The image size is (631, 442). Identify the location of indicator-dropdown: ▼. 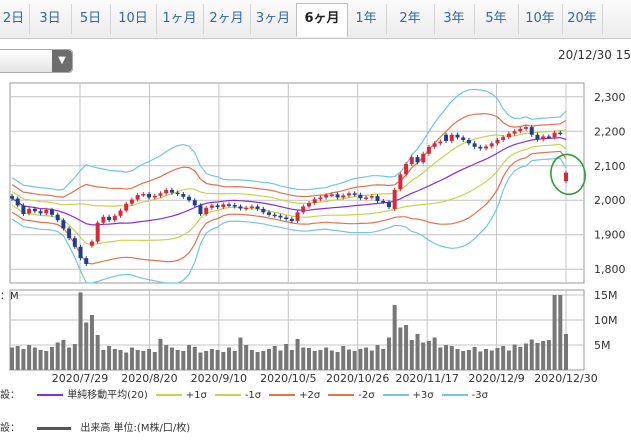
(36, 61).